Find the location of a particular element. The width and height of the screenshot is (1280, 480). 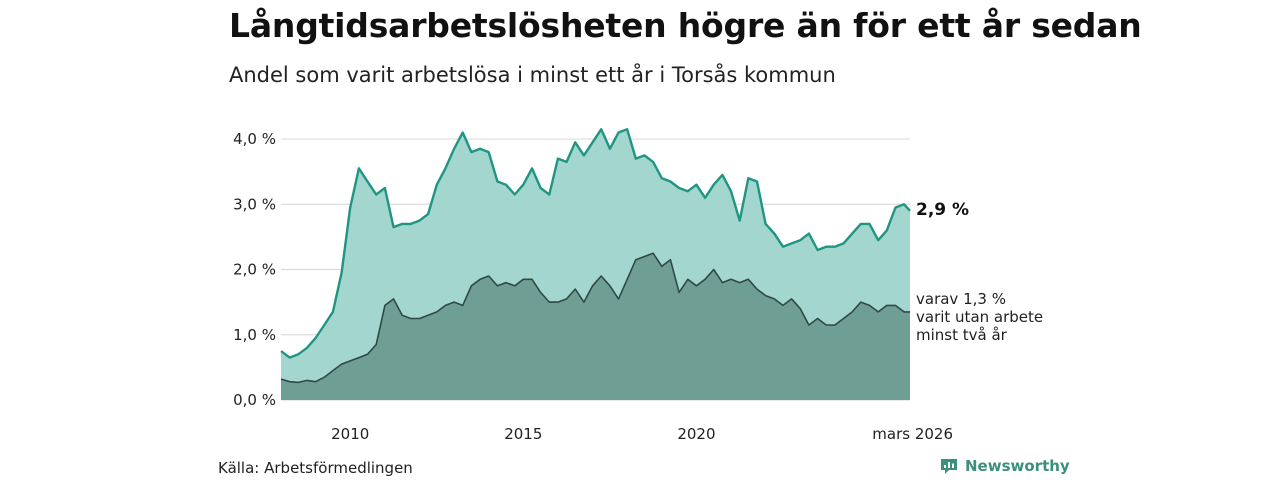

end-label-sub-line: minst två år is located at coordinates (962, 335).